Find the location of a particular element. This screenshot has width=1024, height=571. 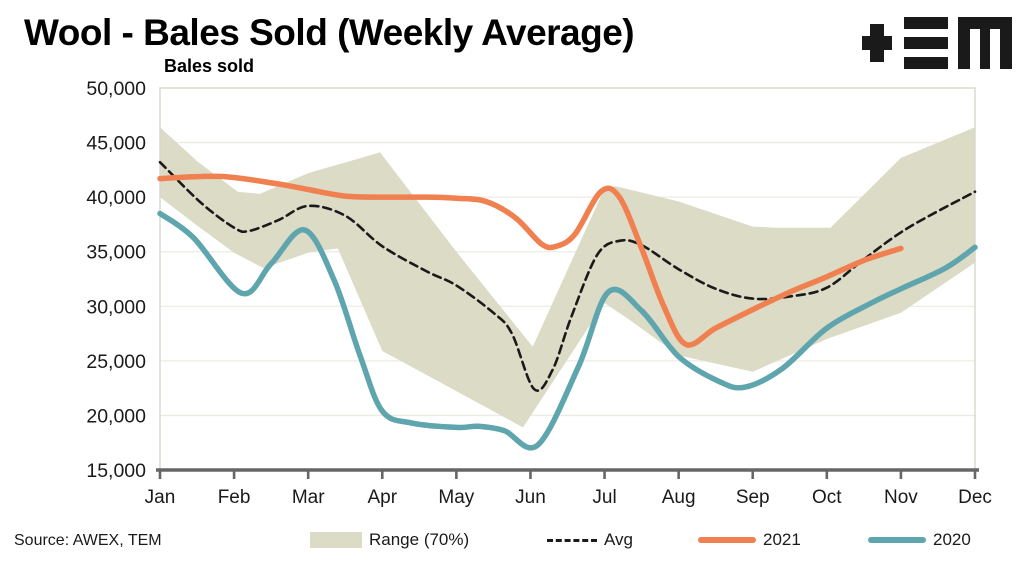

y-tick-label: 30,000 is located at coordinates (116, 307).